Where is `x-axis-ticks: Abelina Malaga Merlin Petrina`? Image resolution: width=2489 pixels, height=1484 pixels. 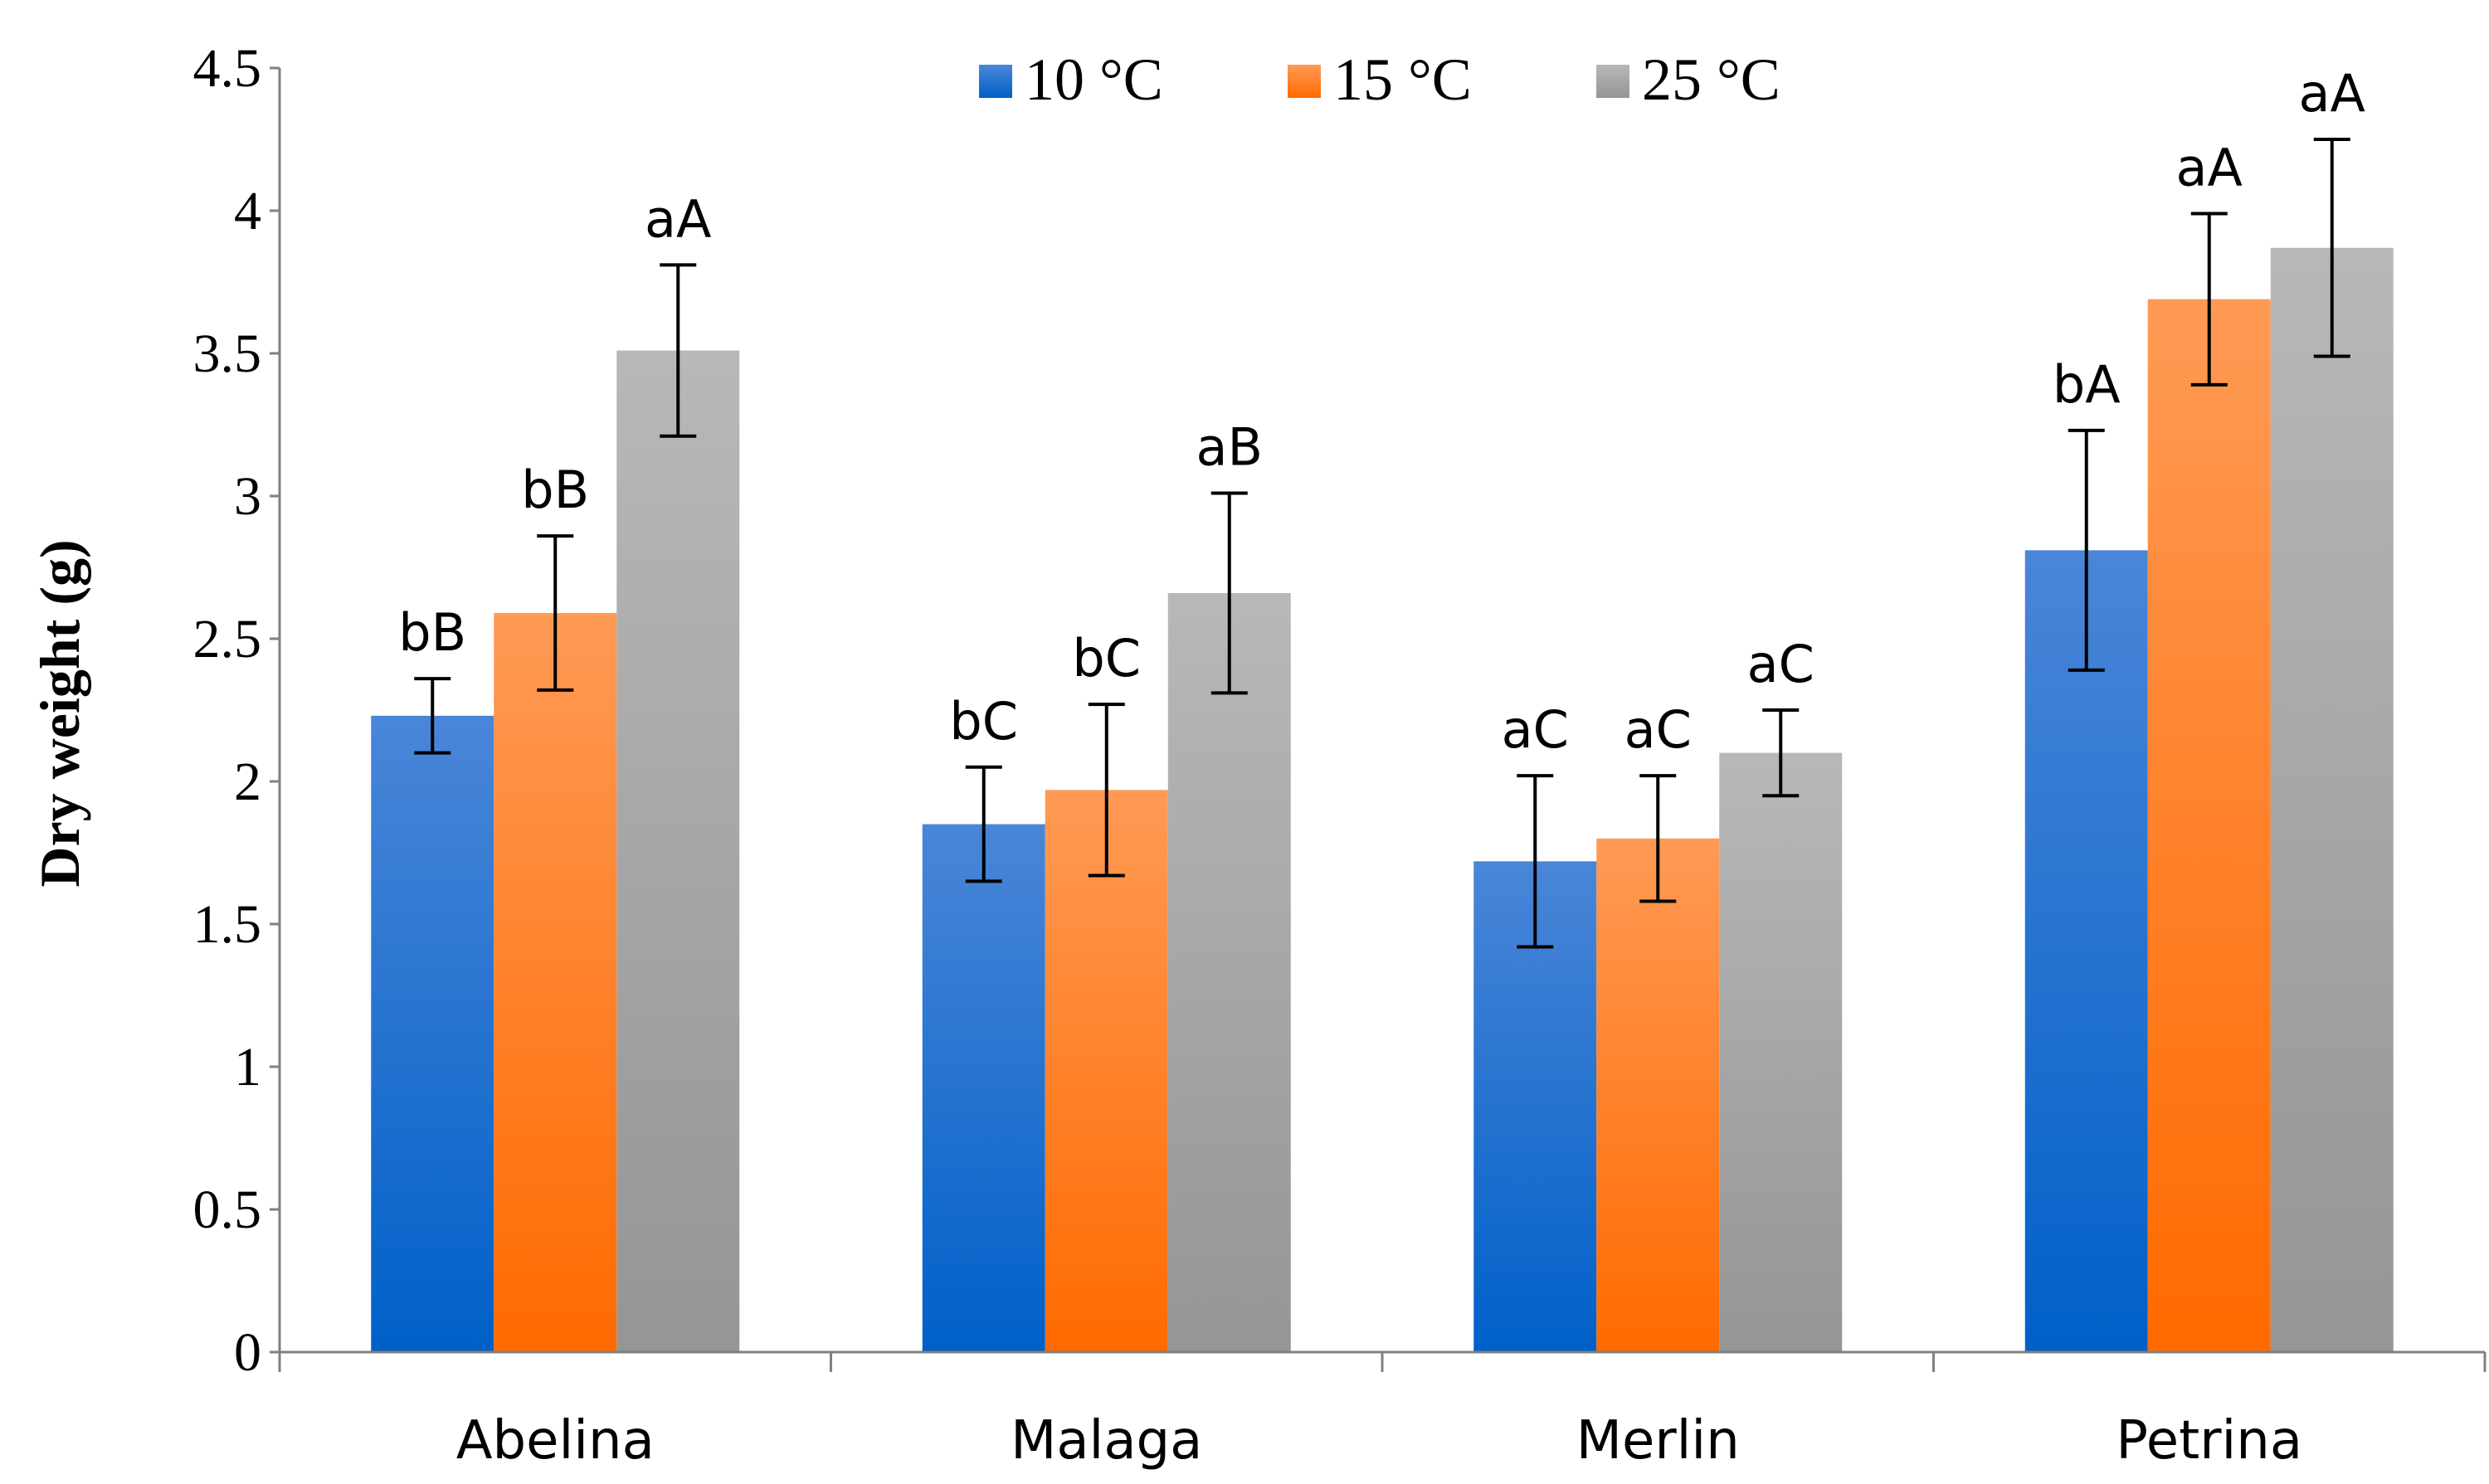
x-axis-ticks: Abelina Malaga Merlin Petrina is located at coordinates (1379, 1441).